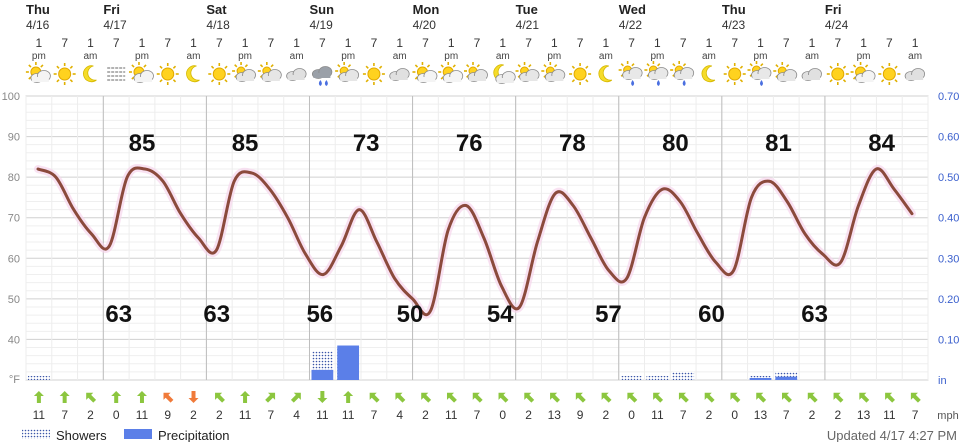 The width and height of the screenshot is (964, 442). Describe the element at coordinates (711, 314) in the screenshot. I see `low-temp-label: 60` at that location.